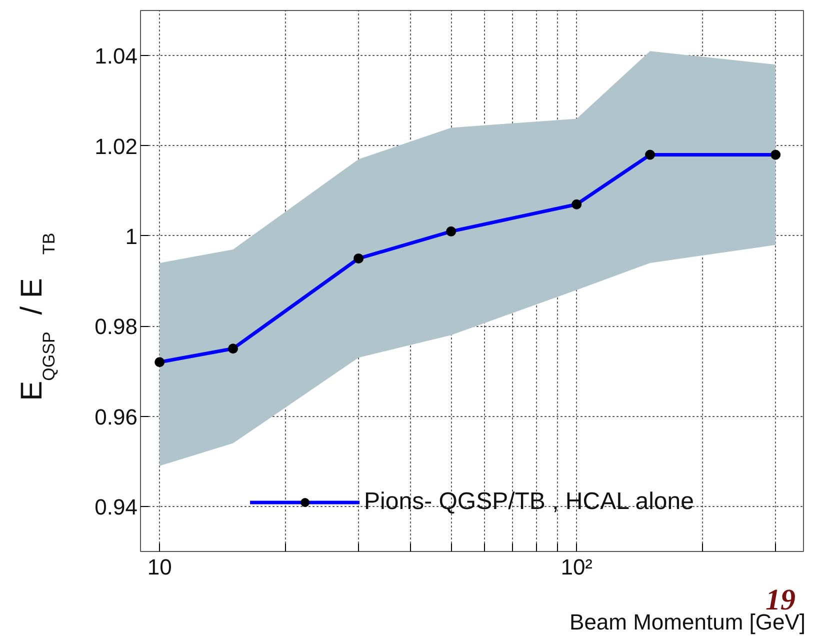 Image resolution: width=838 pixels, height=639 pixels. What do you see at coordinates (688, 622) in the screenshot?
I see `x-axis-title: Beam Momentum [GeV]` at bounding box center [688, 622].